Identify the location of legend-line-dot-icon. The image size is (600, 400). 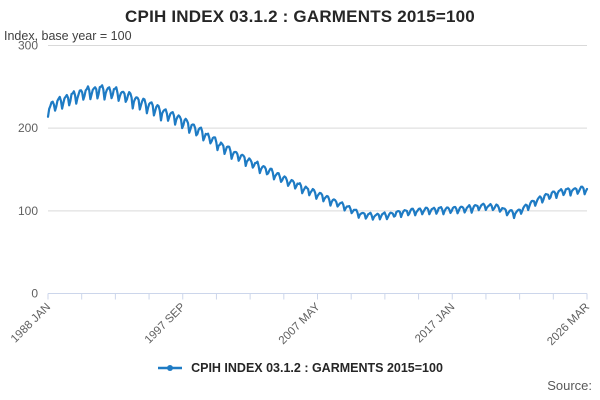
(170, 368).